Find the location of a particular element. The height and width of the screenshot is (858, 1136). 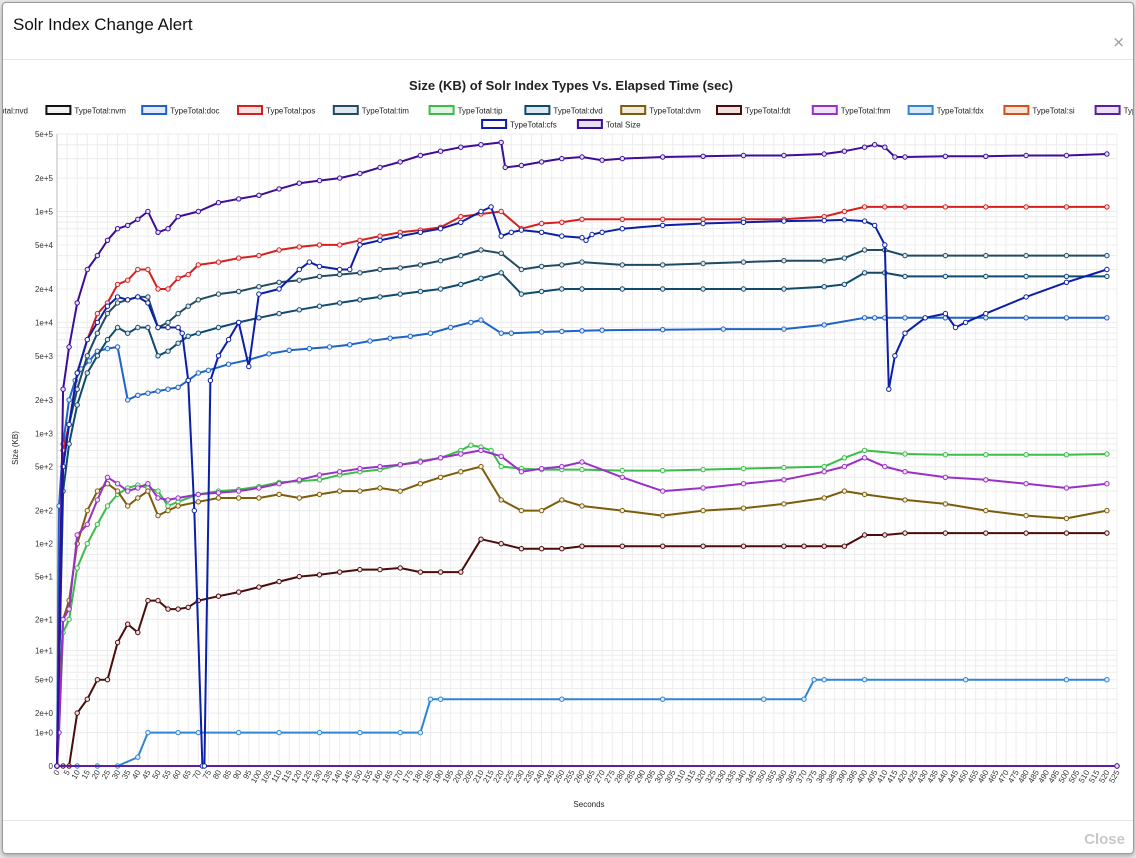

legend-swatch is located at coordinates (154, 110).